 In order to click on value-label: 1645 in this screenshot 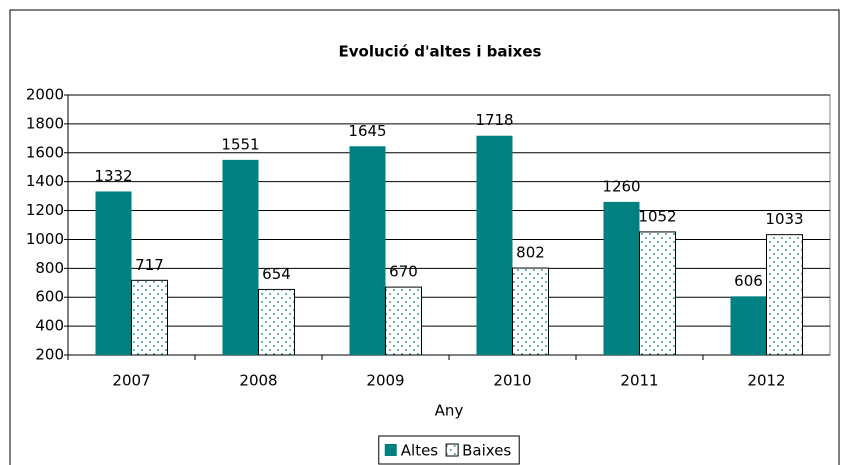, I will do `click(367, 131)`.